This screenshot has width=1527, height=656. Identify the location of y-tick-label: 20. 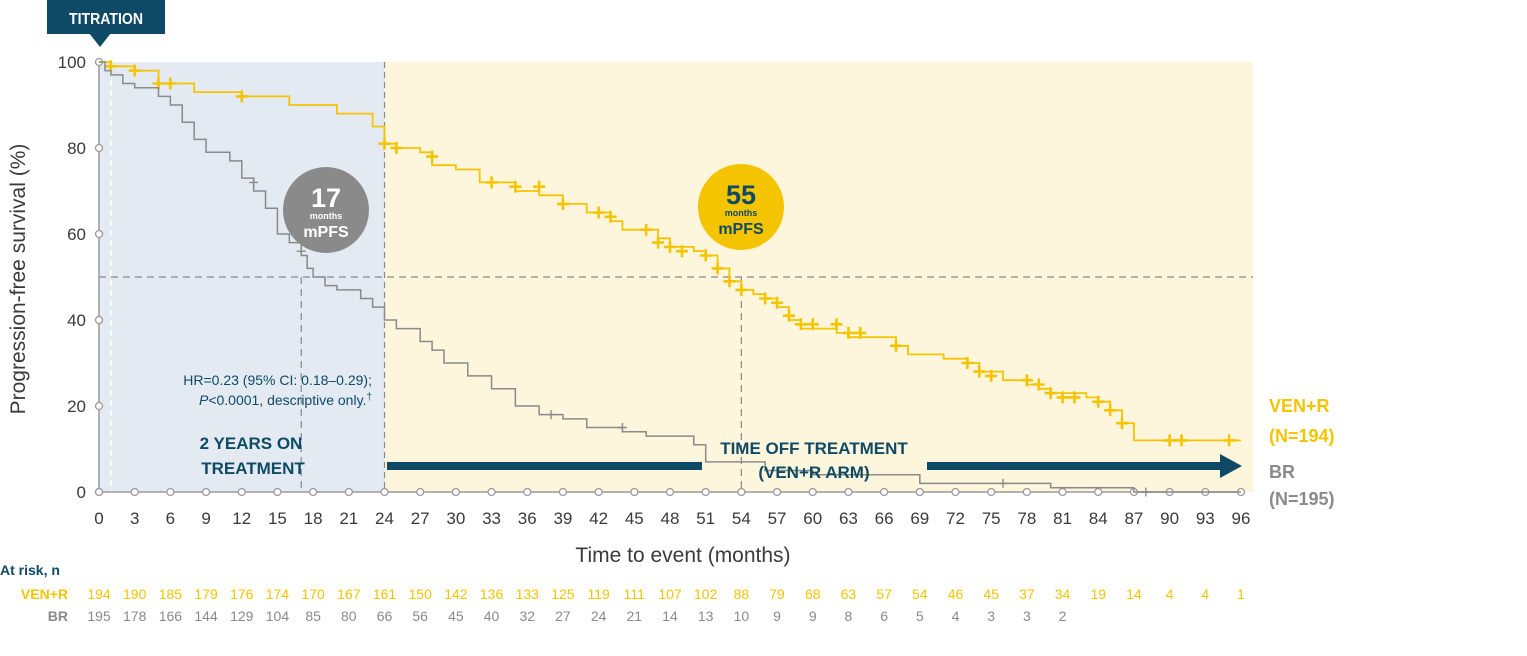
(76, 406).